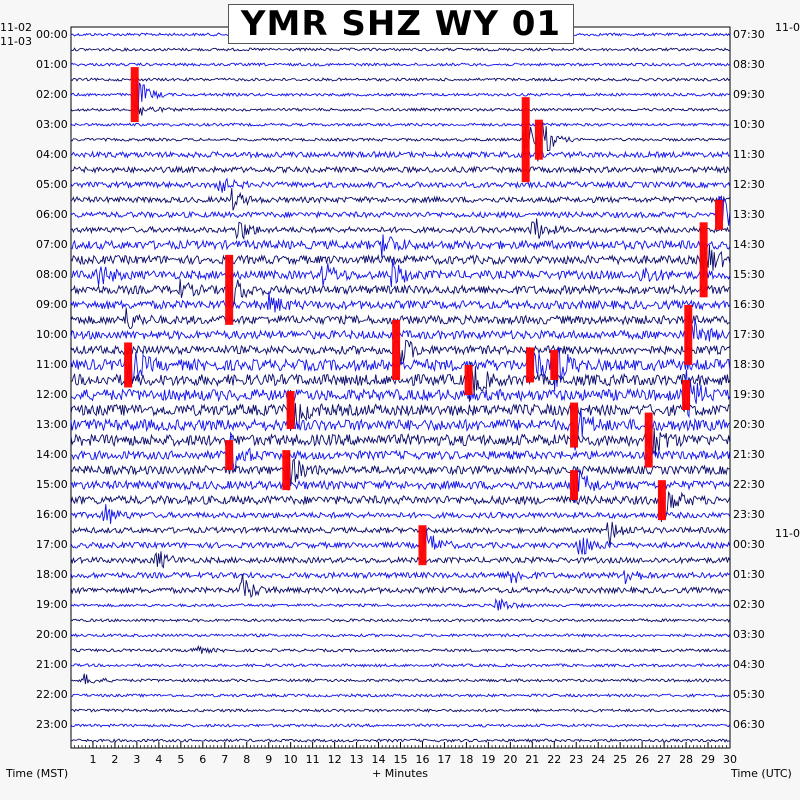 This screenshot has height=800, width=800. I want to click on hour-label-right: 11:30, so click(749, 154).